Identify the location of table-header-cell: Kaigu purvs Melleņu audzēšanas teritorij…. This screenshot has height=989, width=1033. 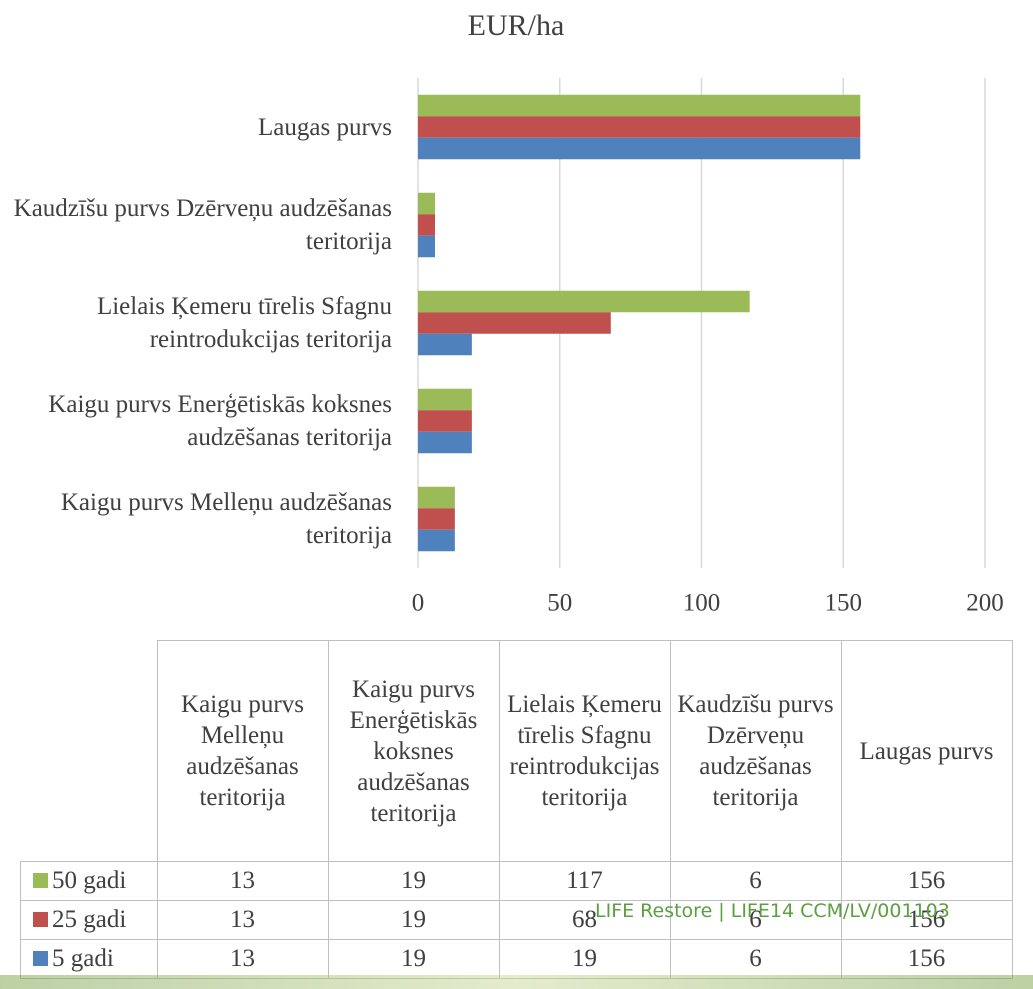
(242, 751).